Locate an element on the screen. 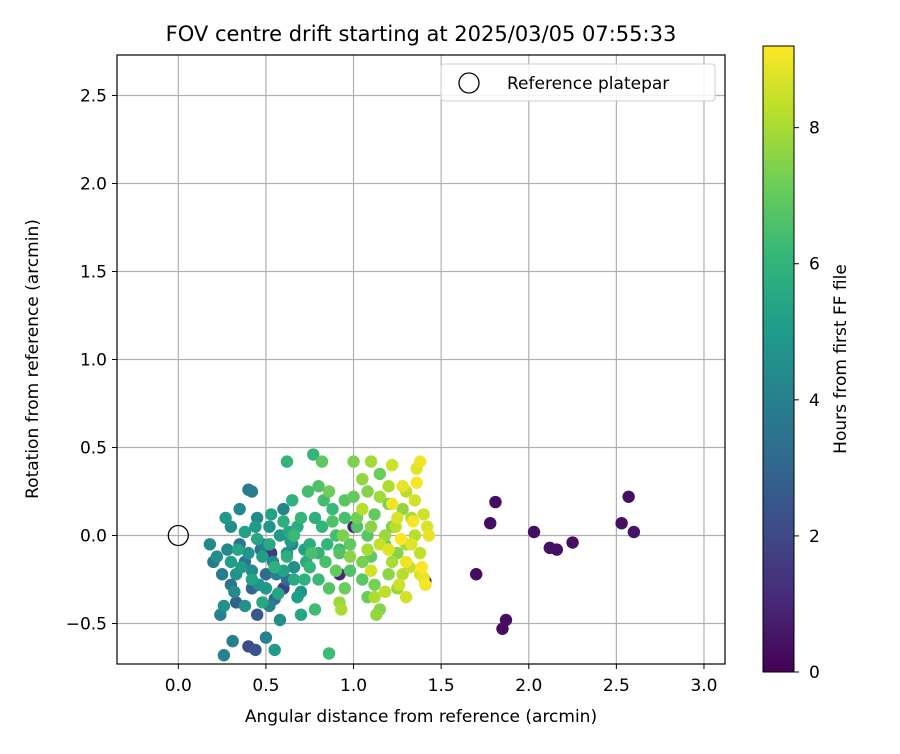 Image resolution: width=900 pixels, height=754 pixels. x-tick-label: 0.5 is located at coordinates (265, 686).